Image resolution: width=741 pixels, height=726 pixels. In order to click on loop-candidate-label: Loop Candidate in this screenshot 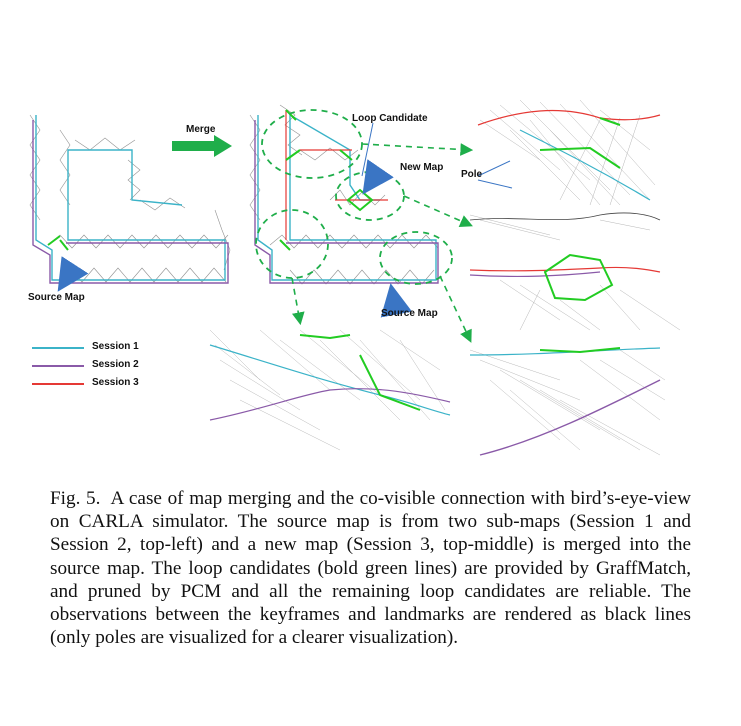, I will do `click(390, 118)`.